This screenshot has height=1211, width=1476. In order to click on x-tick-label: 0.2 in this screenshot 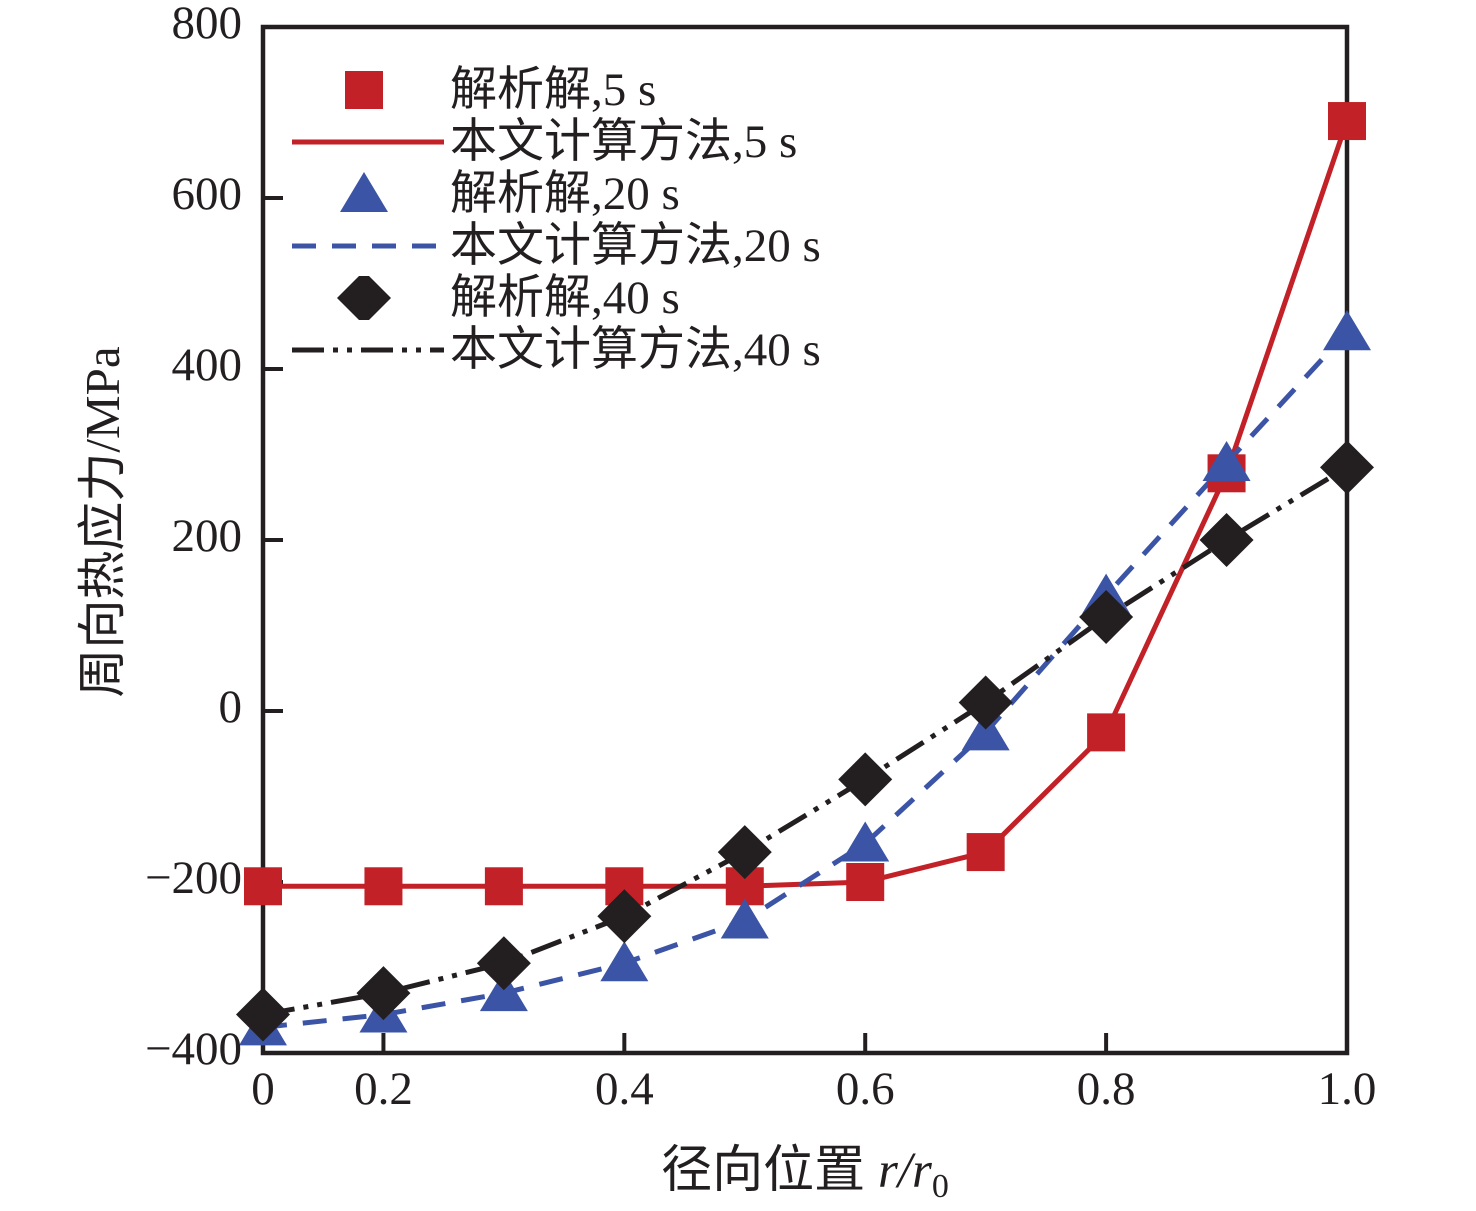, I will do `click(383, 1089)`.